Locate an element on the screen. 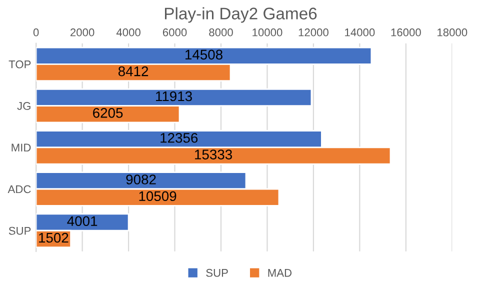  y-tick-label: SUP is located at coordinates (19, 230).